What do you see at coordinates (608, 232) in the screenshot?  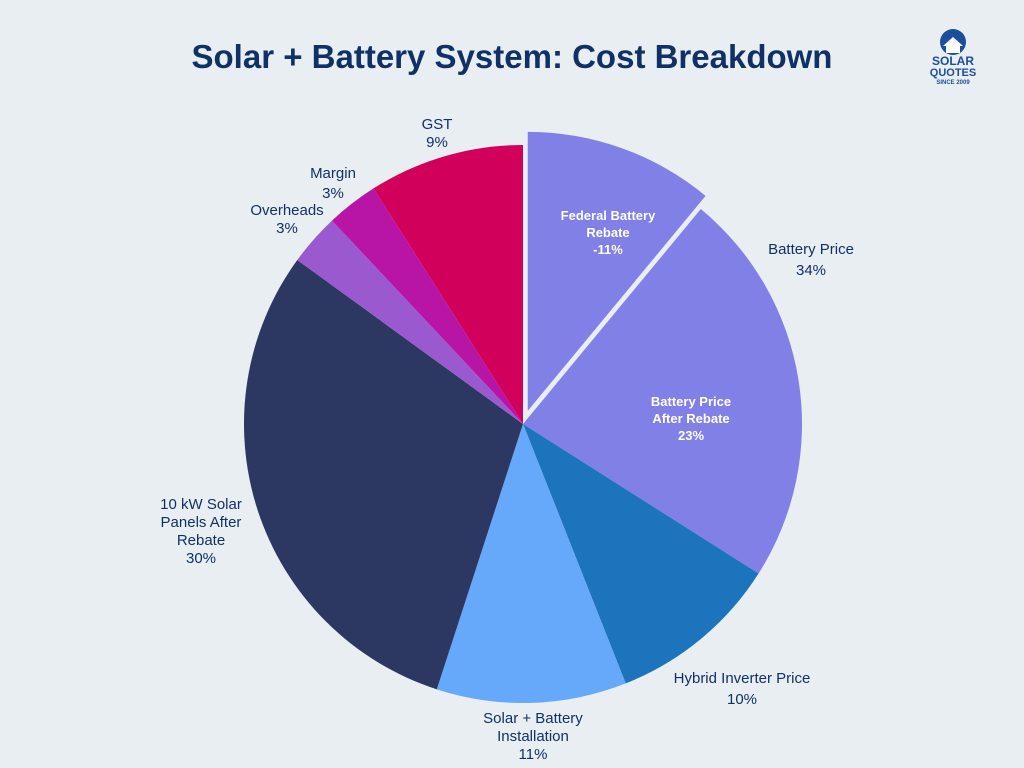 I see `label-rebate: Federal Battery Rebate -11%` at bounding box center [608, 232].